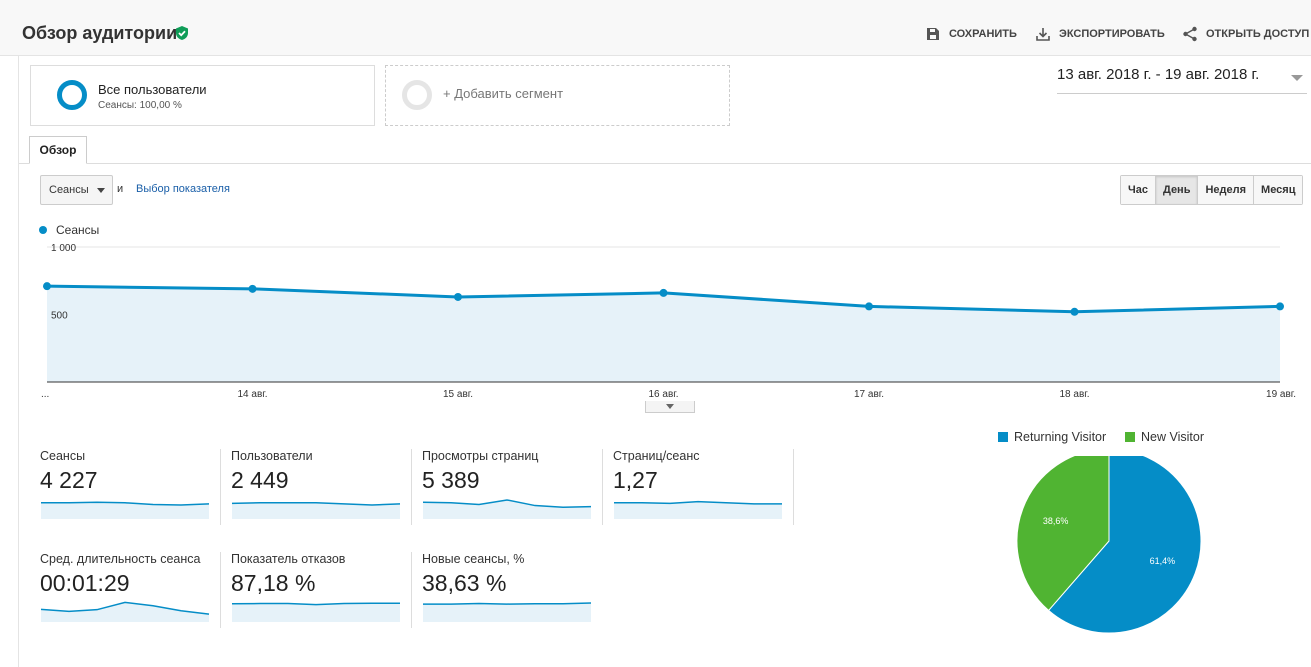 The image size is (1311, 667). What do you see at coordinates (1138, 190) in the screenshot?
I see `period-hour-button: Час` at bounding box center [1138, 190].